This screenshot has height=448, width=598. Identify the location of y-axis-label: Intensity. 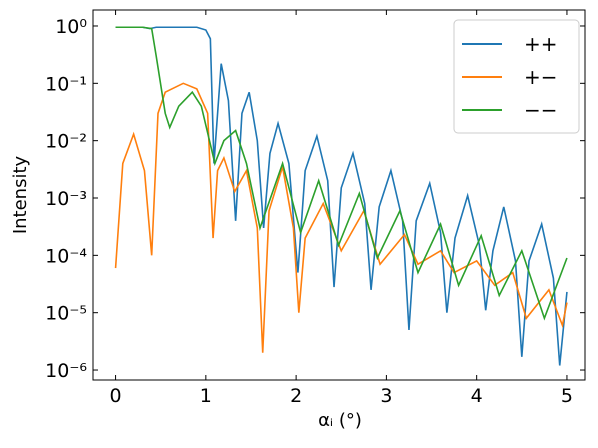
(20, 194).